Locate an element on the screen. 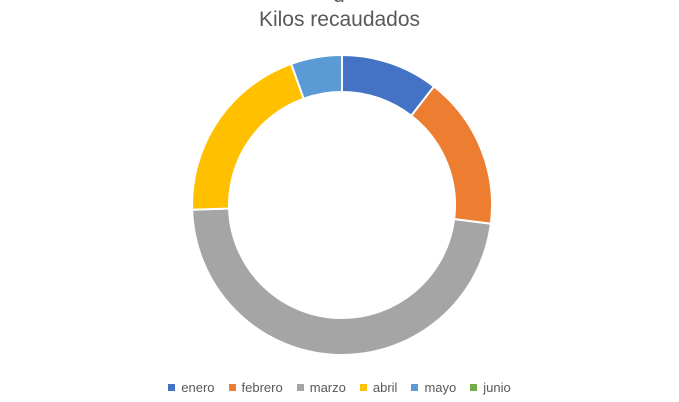  legend-item-mayo: mayo is located at coordinates (433, 387).